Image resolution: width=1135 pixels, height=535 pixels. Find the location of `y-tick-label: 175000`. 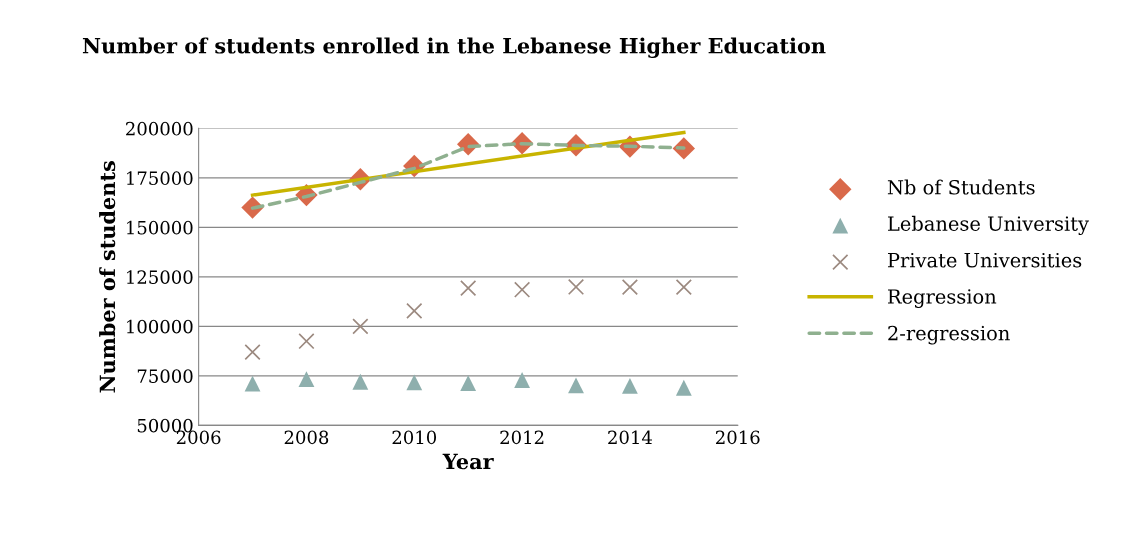

y-tick-label: 175000 is located at coordinates (160, 178).